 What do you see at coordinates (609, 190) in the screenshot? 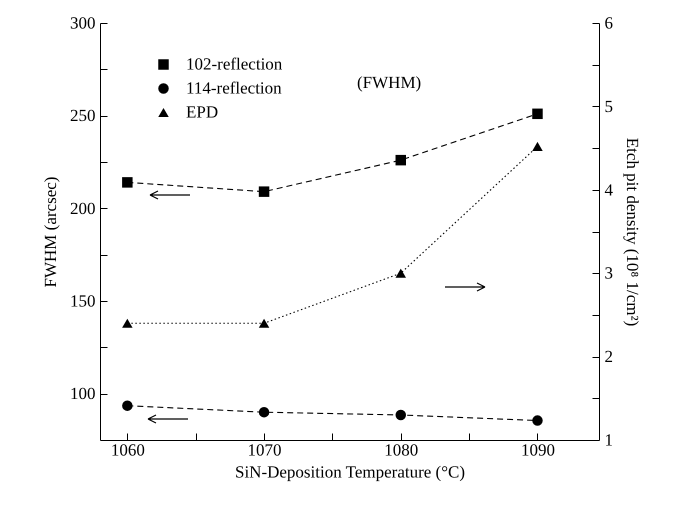
I see `y2-tick-label: 4` at bounding box center [609, 190].